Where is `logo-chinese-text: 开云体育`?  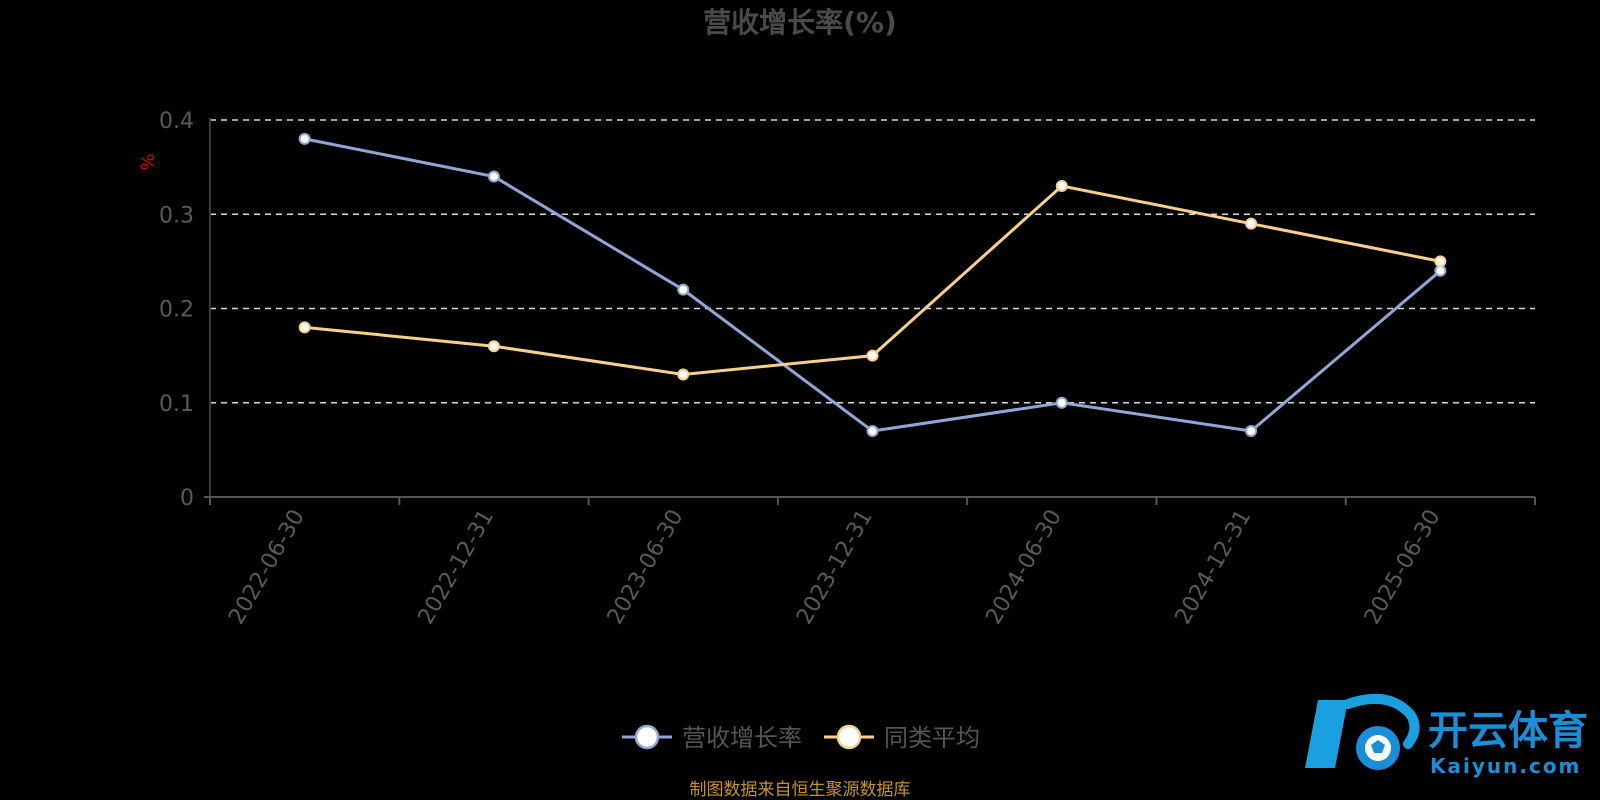 logo-chinese-text: 开云体育 is located at coordinates (1508, 731).